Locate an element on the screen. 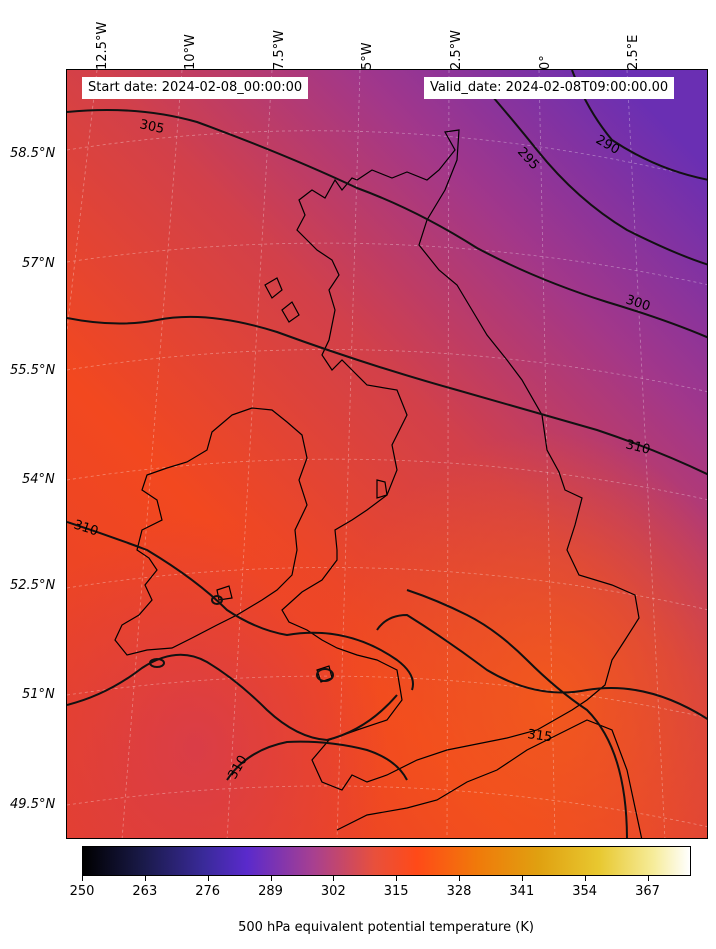 This screenshot has height=949, width=716. colorbar-tick-label: 276 is located at coordinates (208, 891).